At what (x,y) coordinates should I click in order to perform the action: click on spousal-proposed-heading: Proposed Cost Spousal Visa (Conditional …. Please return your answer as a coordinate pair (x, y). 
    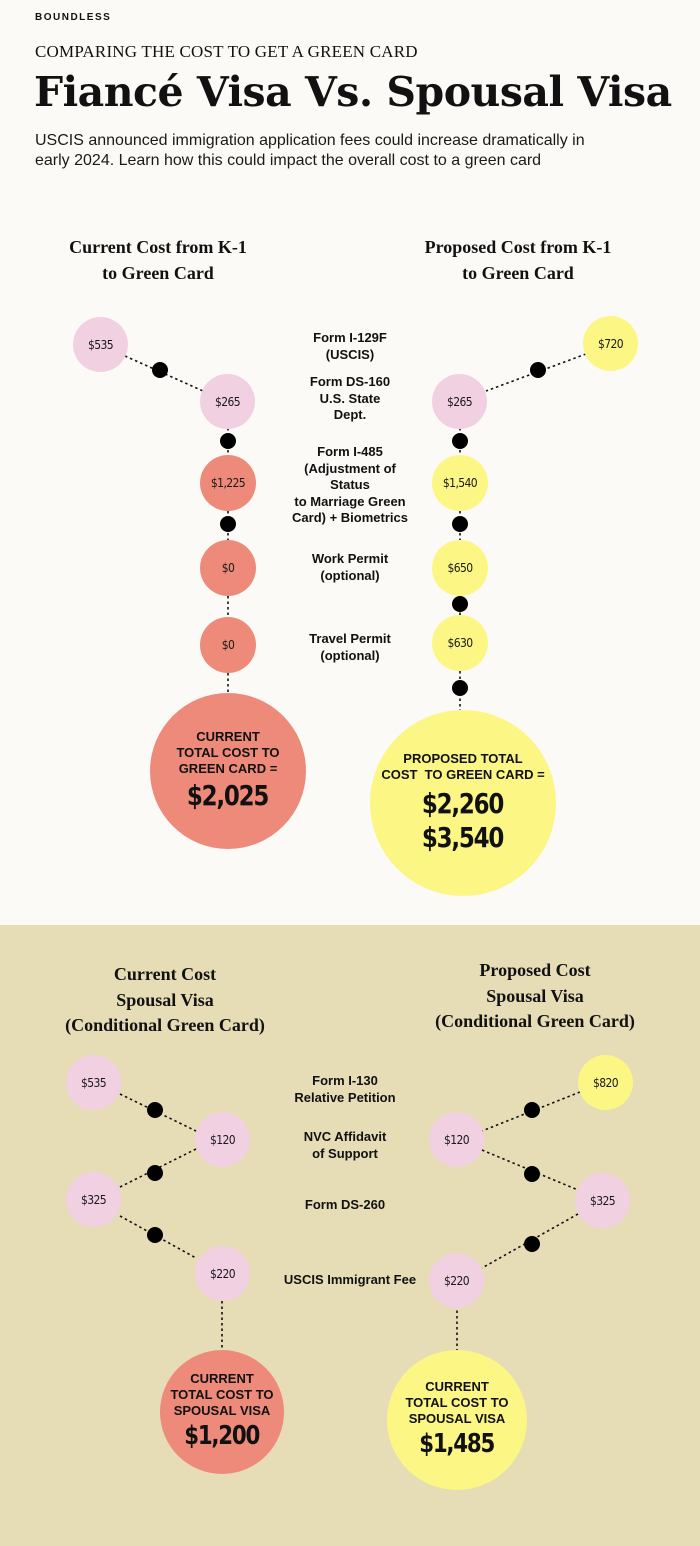
    Looking at the image, I should click on (535, 996).